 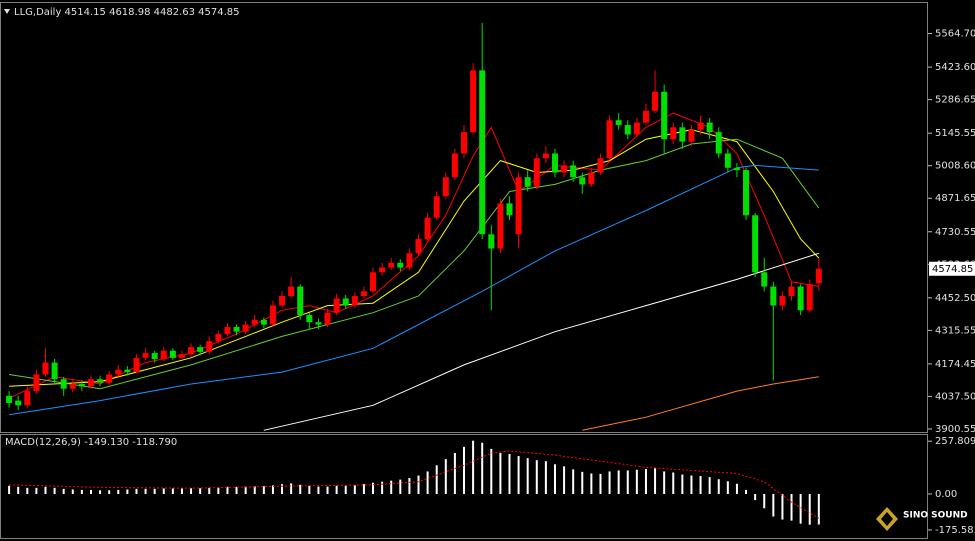 I want to click on y-tick-label: 3900.55, so click(x=955, y=429).